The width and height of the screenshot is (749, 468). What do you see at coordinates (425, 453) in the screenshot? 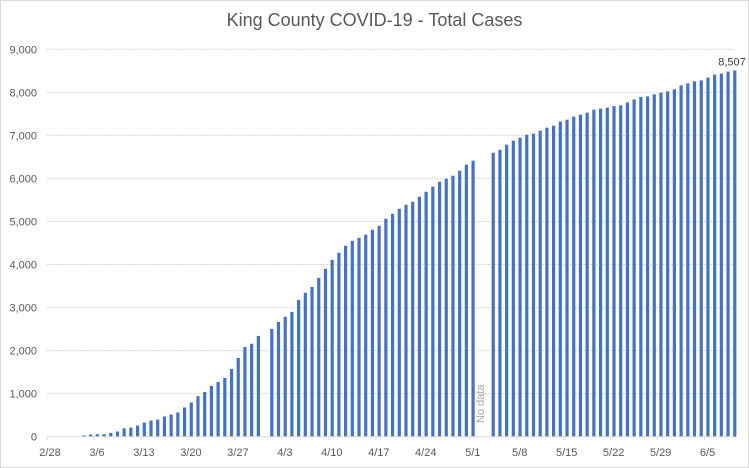
I see `x-tick-label: 4/24` at bounding box center [425, 453].